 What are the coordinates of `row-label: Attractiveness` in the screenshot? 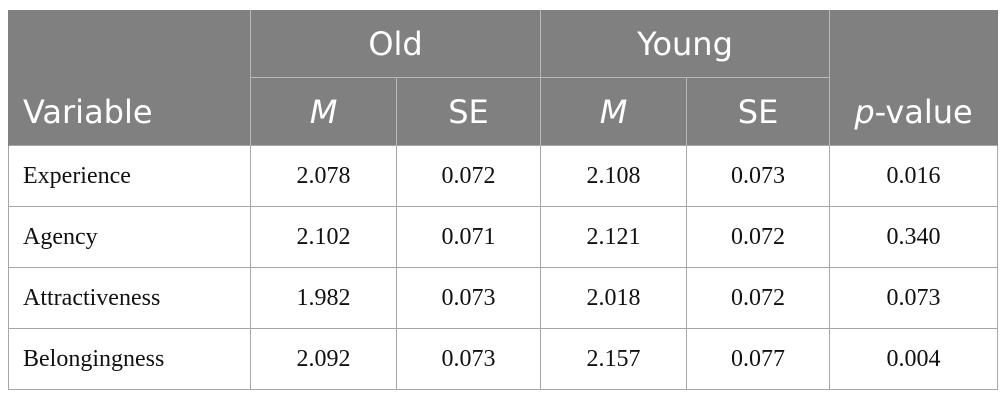 It's located at (129, 298).